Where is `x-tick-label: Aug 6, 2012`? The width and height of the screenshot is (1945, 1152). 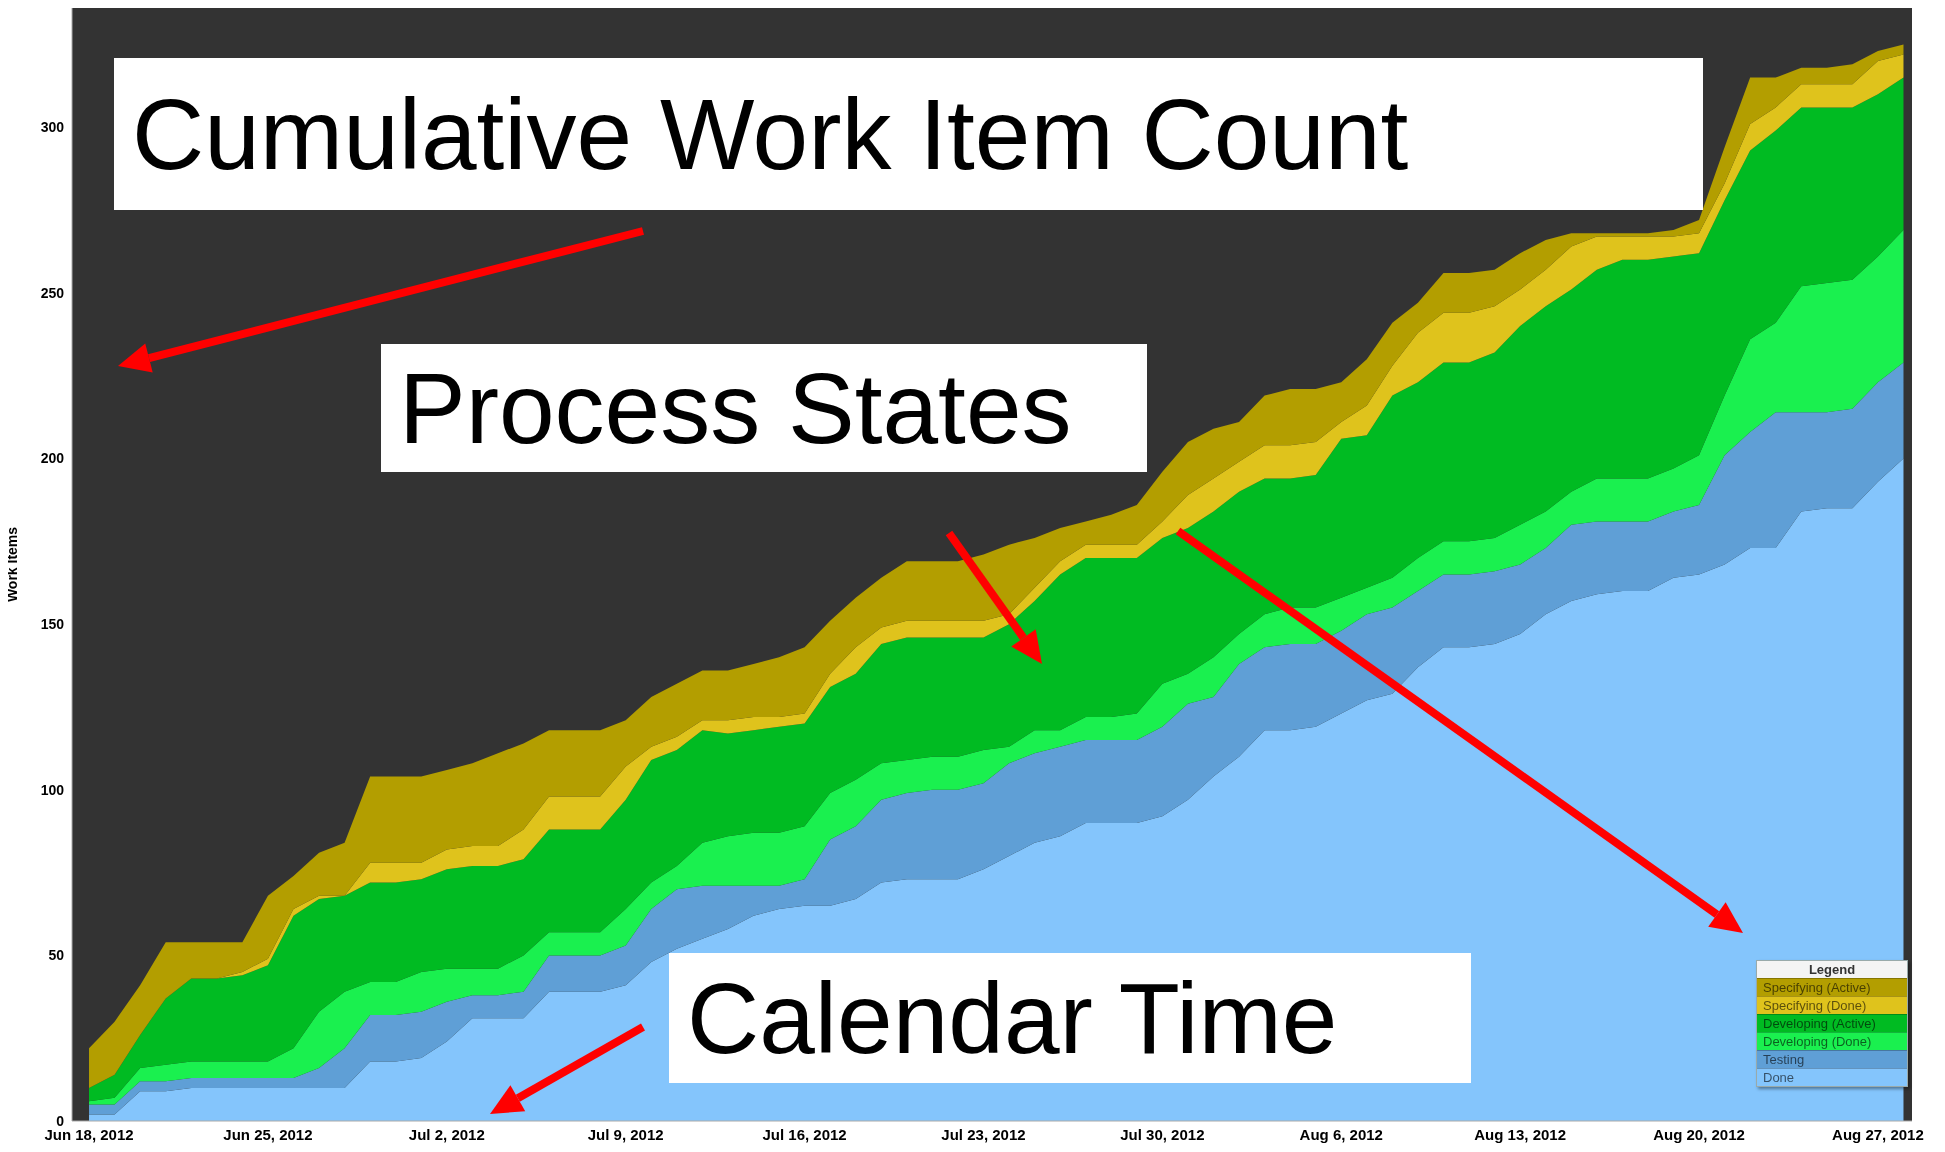 x-tick-label: Aug 6, 2012 is located at coordinates (1341, 1134).